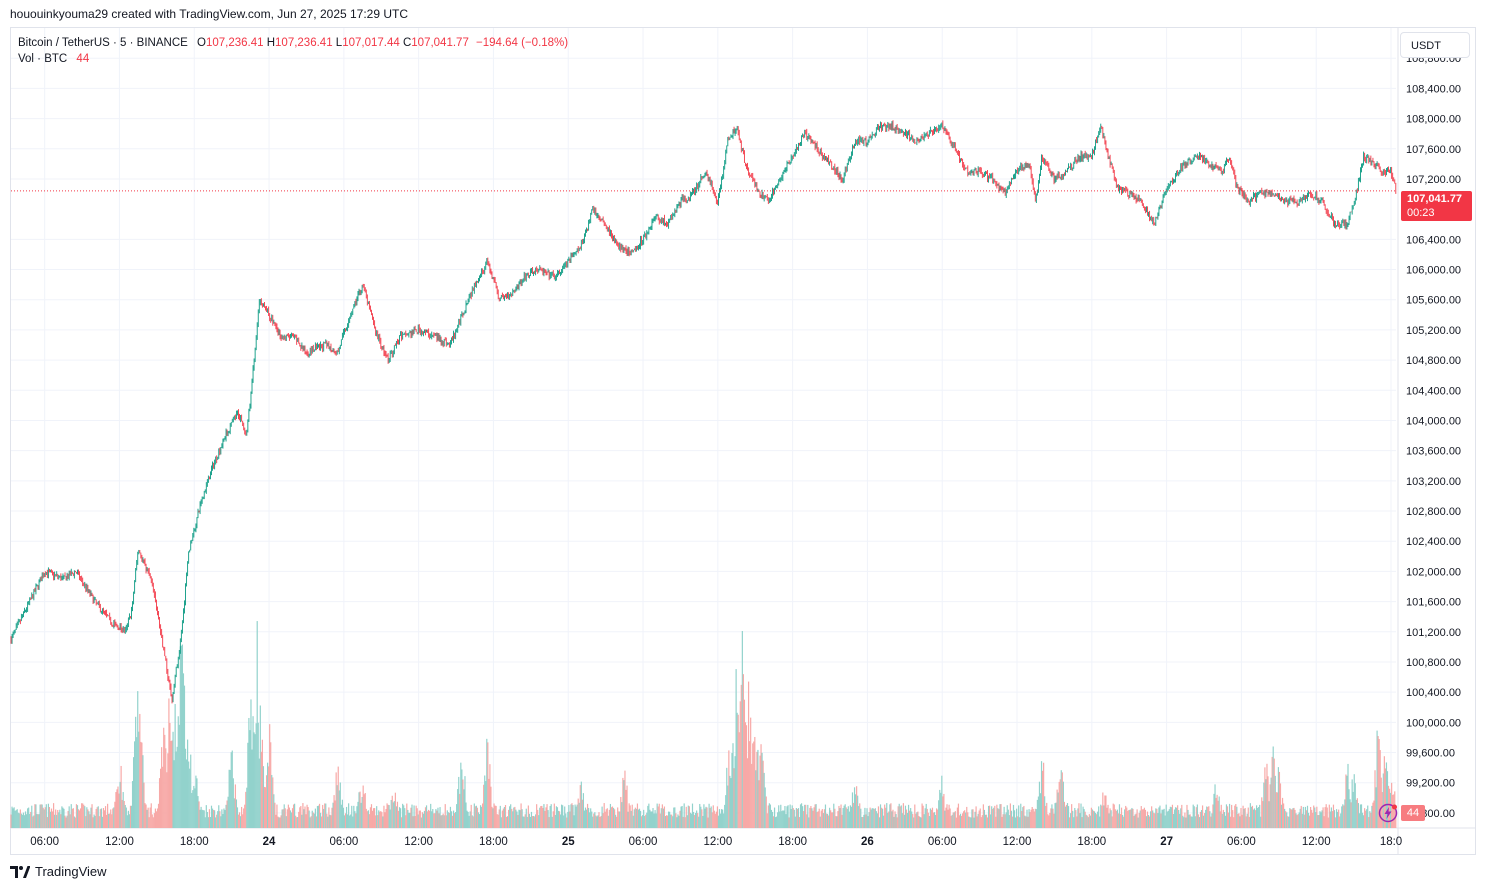 This screenshot has width=1486, height=890. I want to click on footer-brand: TradingView, so click(58, 871).